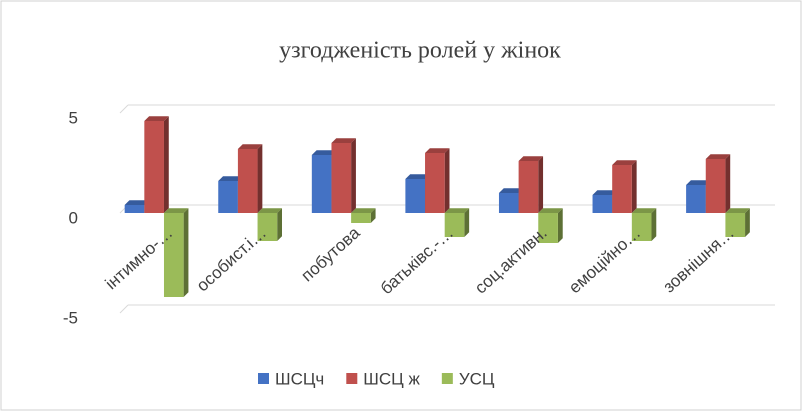  What do you see at coordinates (70, 317) in the screenshot?
I see `y-tick-label: -5` at bounding box center [70, 317].